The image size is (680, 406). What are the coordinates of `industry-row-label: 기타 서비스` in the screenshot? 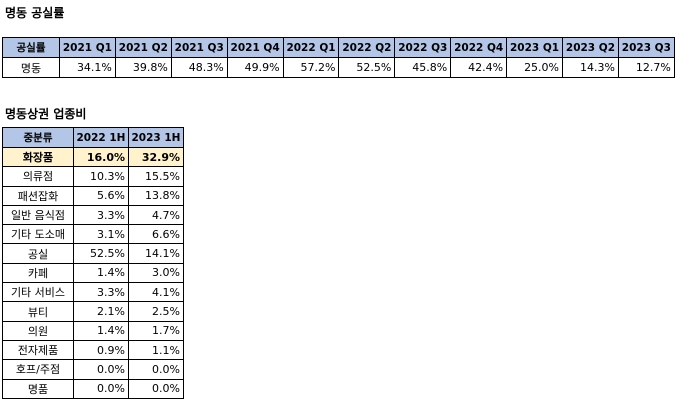 It's located at (38, 292).